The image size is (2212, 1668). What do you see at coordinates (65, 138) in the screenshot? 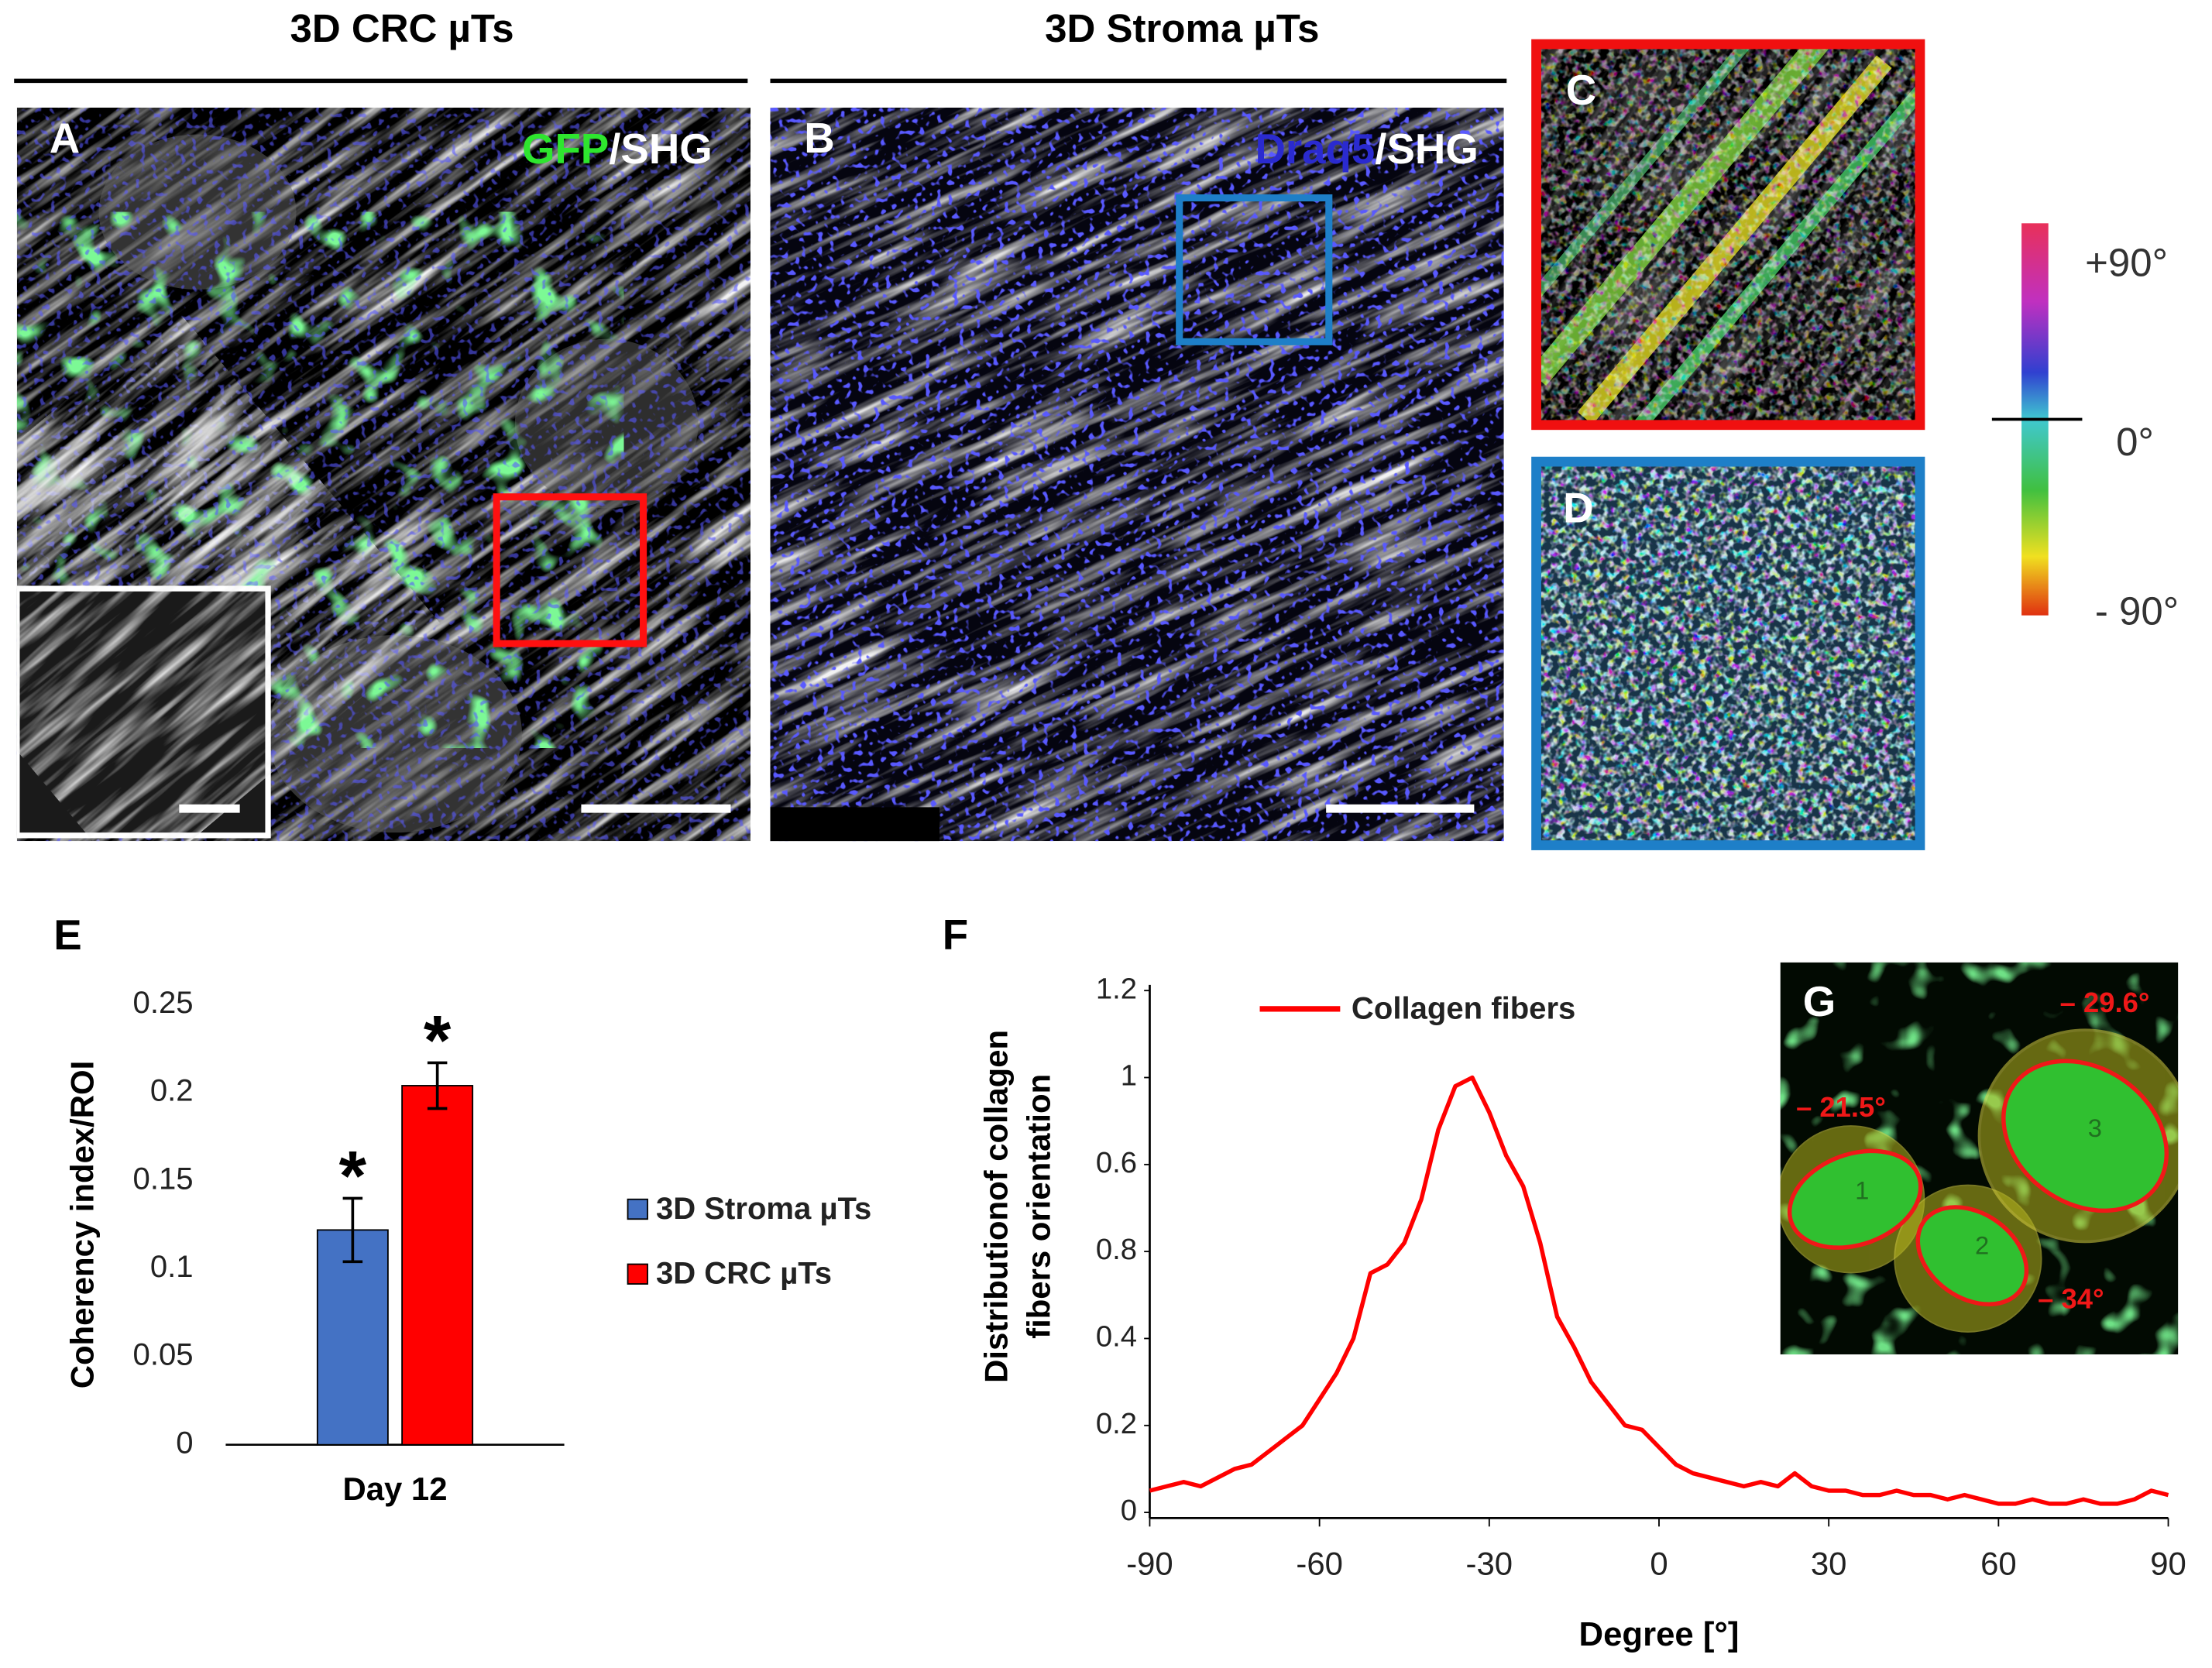
I see `panel-label: A` at bounding box center [65, 138].